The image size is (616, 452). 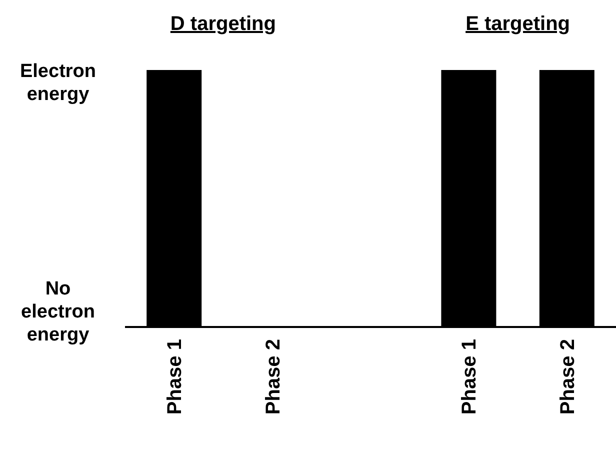 What do you see at coordinates (58, 312) in the screenshot?
I see `text: No electron energy` at bounding box center [58, 312].